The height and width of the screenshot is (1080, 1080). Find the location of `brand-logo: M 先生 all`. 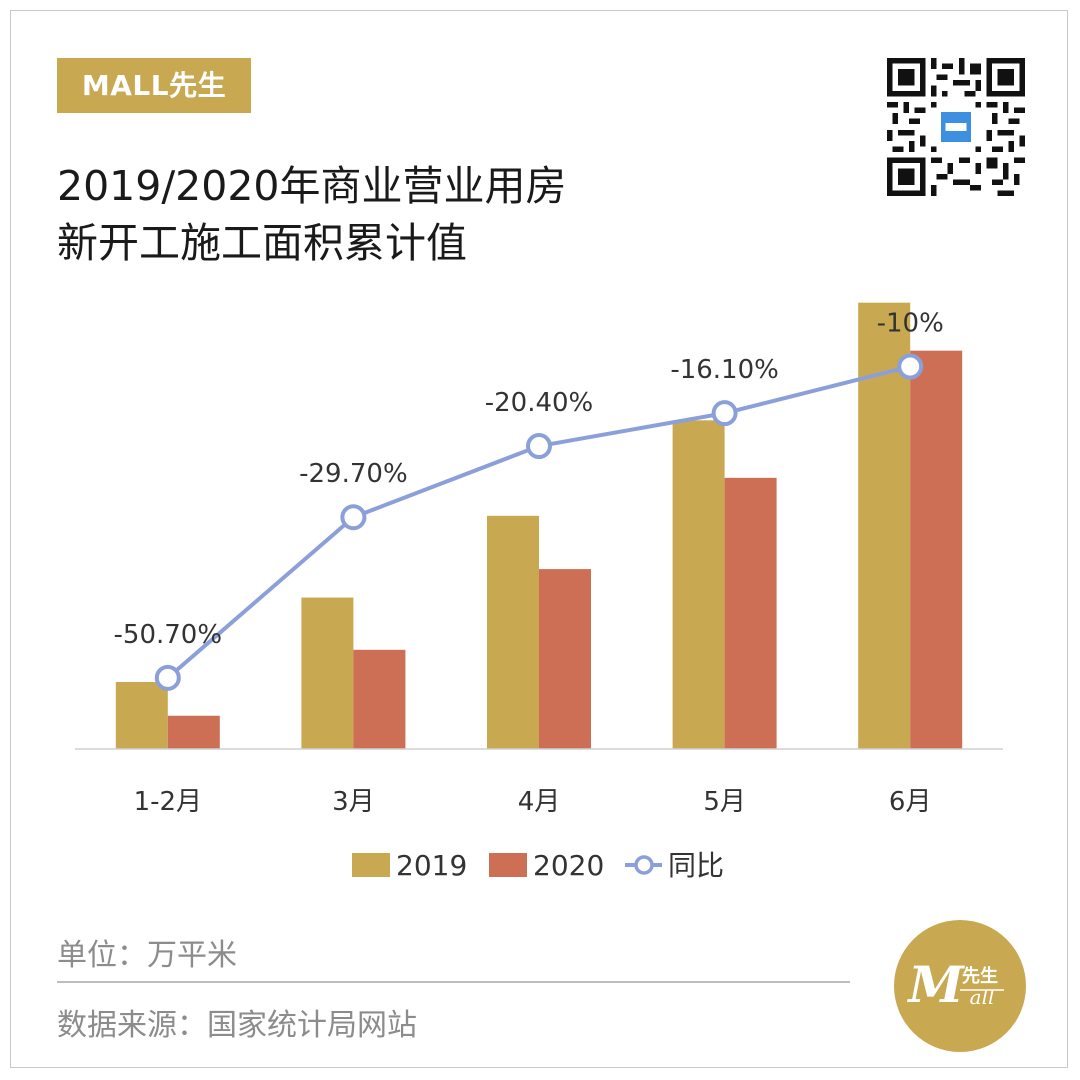

brand-logo: M 先生 all is located at coordinates (960, 986).